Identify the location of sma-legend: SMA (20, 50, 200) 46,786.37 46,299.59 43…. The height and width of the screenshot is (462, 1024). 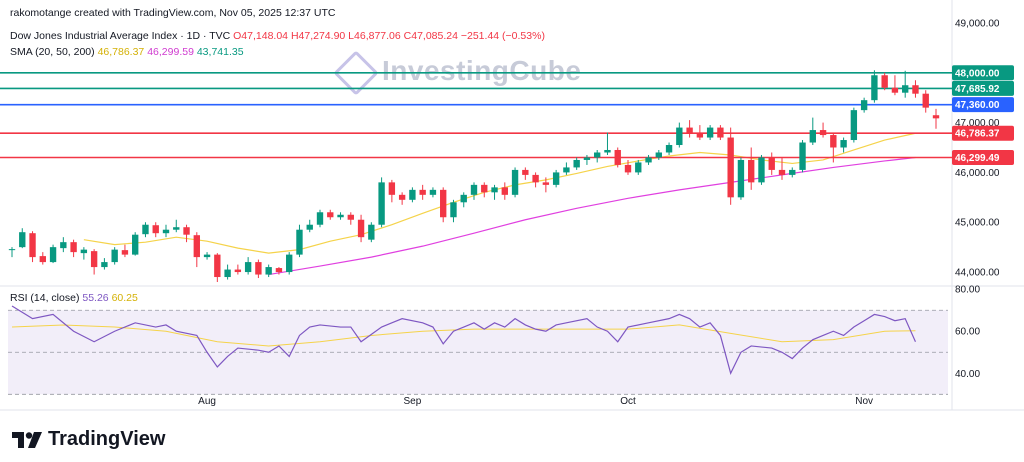
(127, 52).